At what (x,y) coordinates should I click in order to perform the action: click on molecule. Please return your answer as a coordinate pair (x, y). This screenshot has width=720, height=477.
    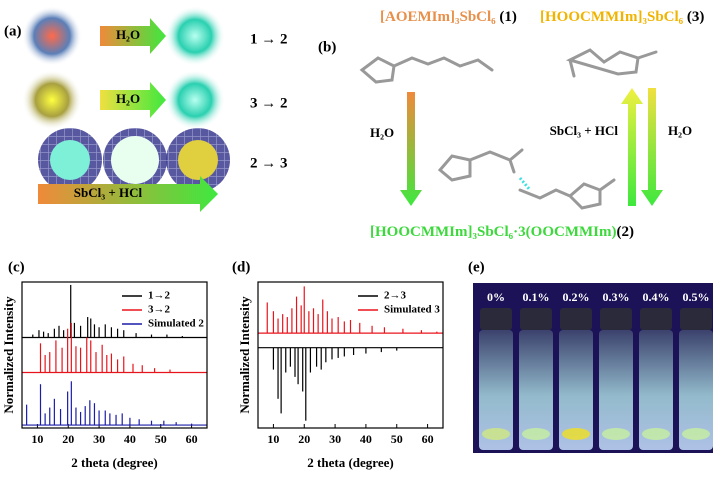
    Looking at the image, I should click on (508, 129).